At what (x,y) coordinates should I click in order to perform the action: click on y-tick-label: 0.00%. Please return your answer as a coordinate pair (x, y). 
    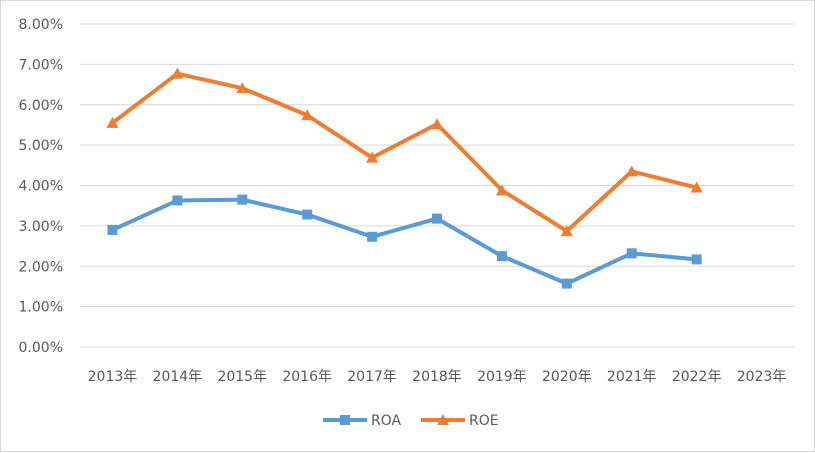
    Looking at the image, I should click on (41, 348).